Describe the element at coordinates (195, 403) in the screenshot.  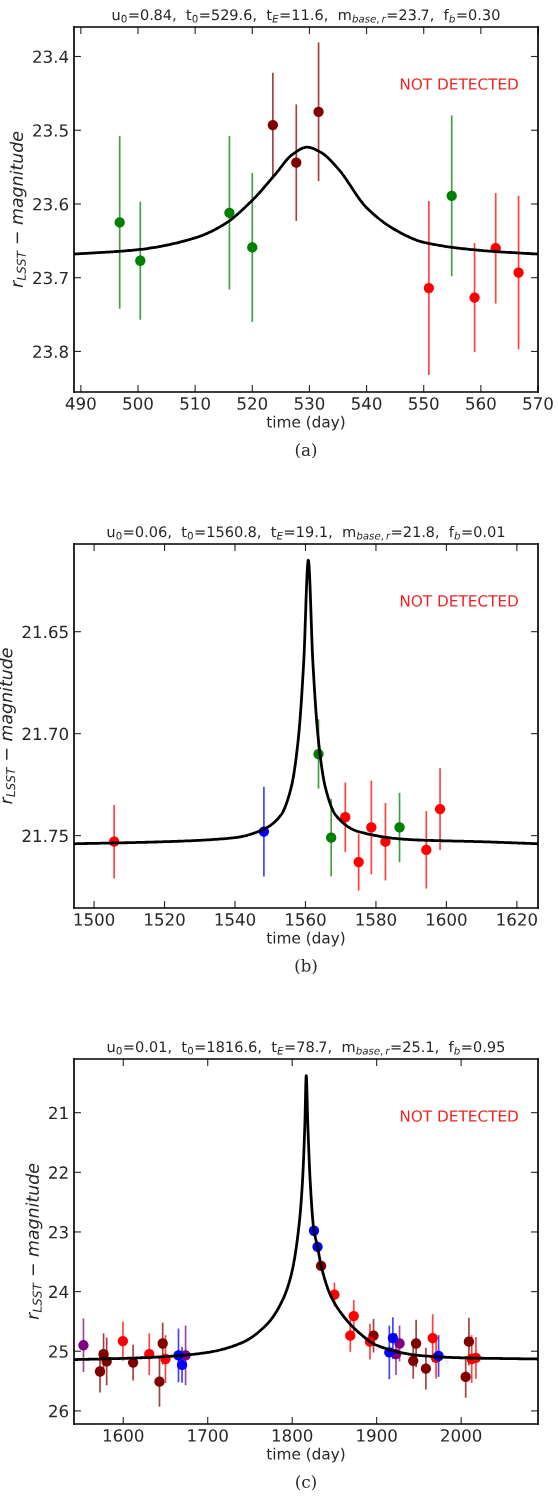
I see `x-tick-label: 510` at that location.